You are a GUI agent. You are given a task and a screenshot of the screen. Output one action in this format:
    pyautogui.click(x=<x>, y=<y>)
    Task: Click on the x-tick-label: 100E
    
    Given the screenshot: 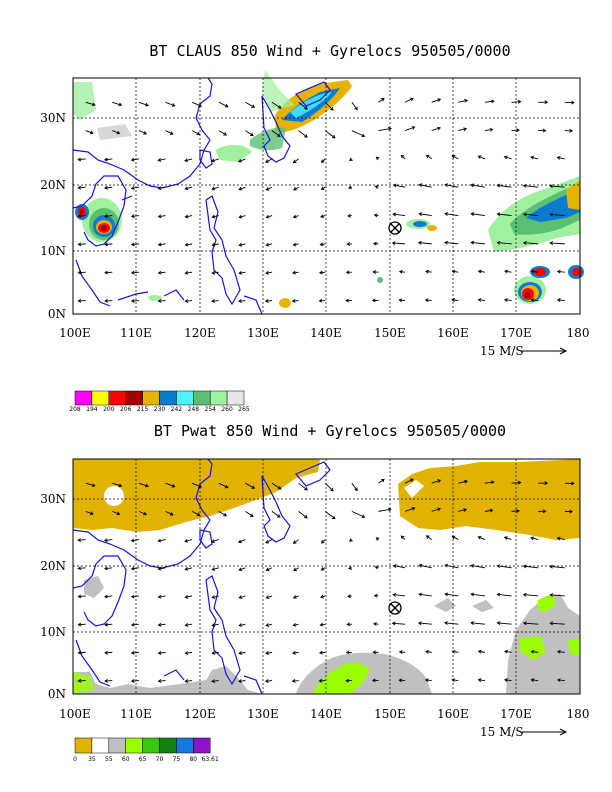 What is the action you would take?
    pyautogui.click(x=75, y=333)
    